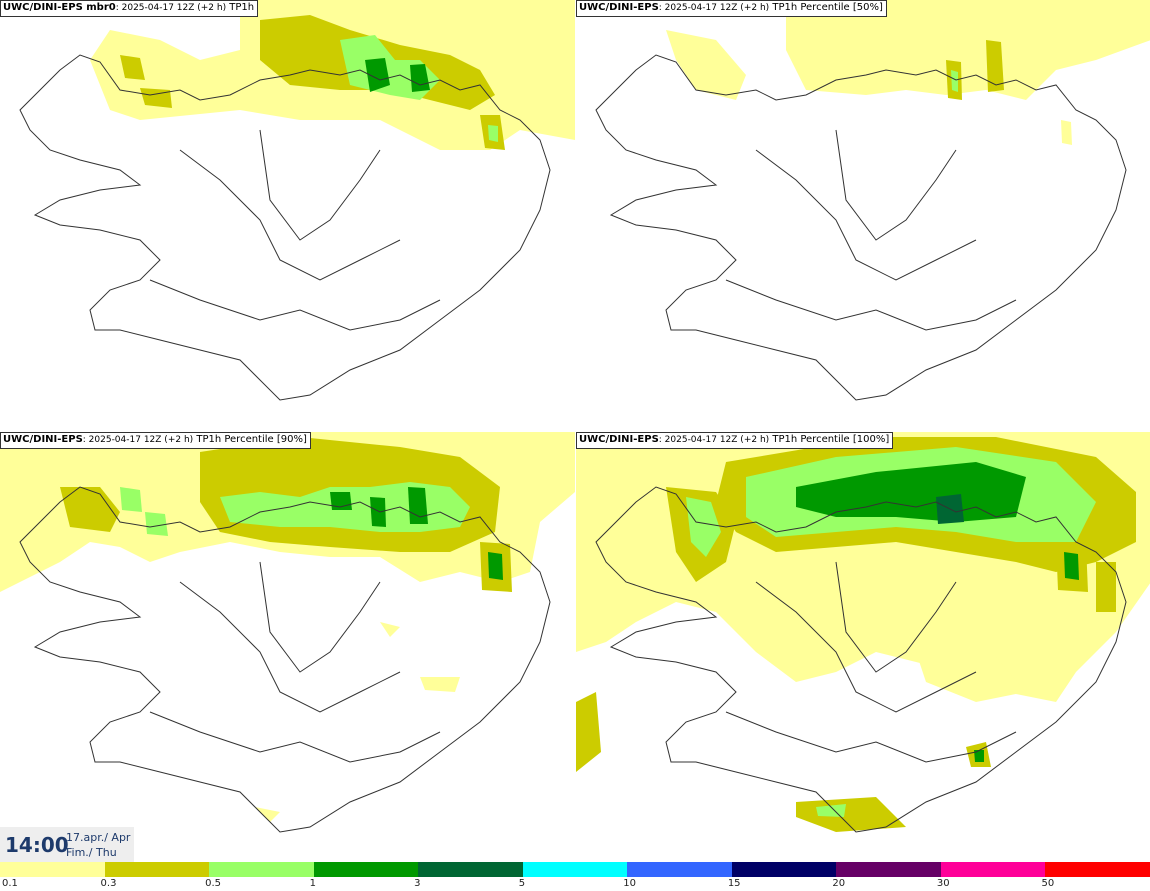  Describe the element at coordinates (829, 439) in the screenshot. I see `parameter: TP1h Percentile [100%]` at that location.